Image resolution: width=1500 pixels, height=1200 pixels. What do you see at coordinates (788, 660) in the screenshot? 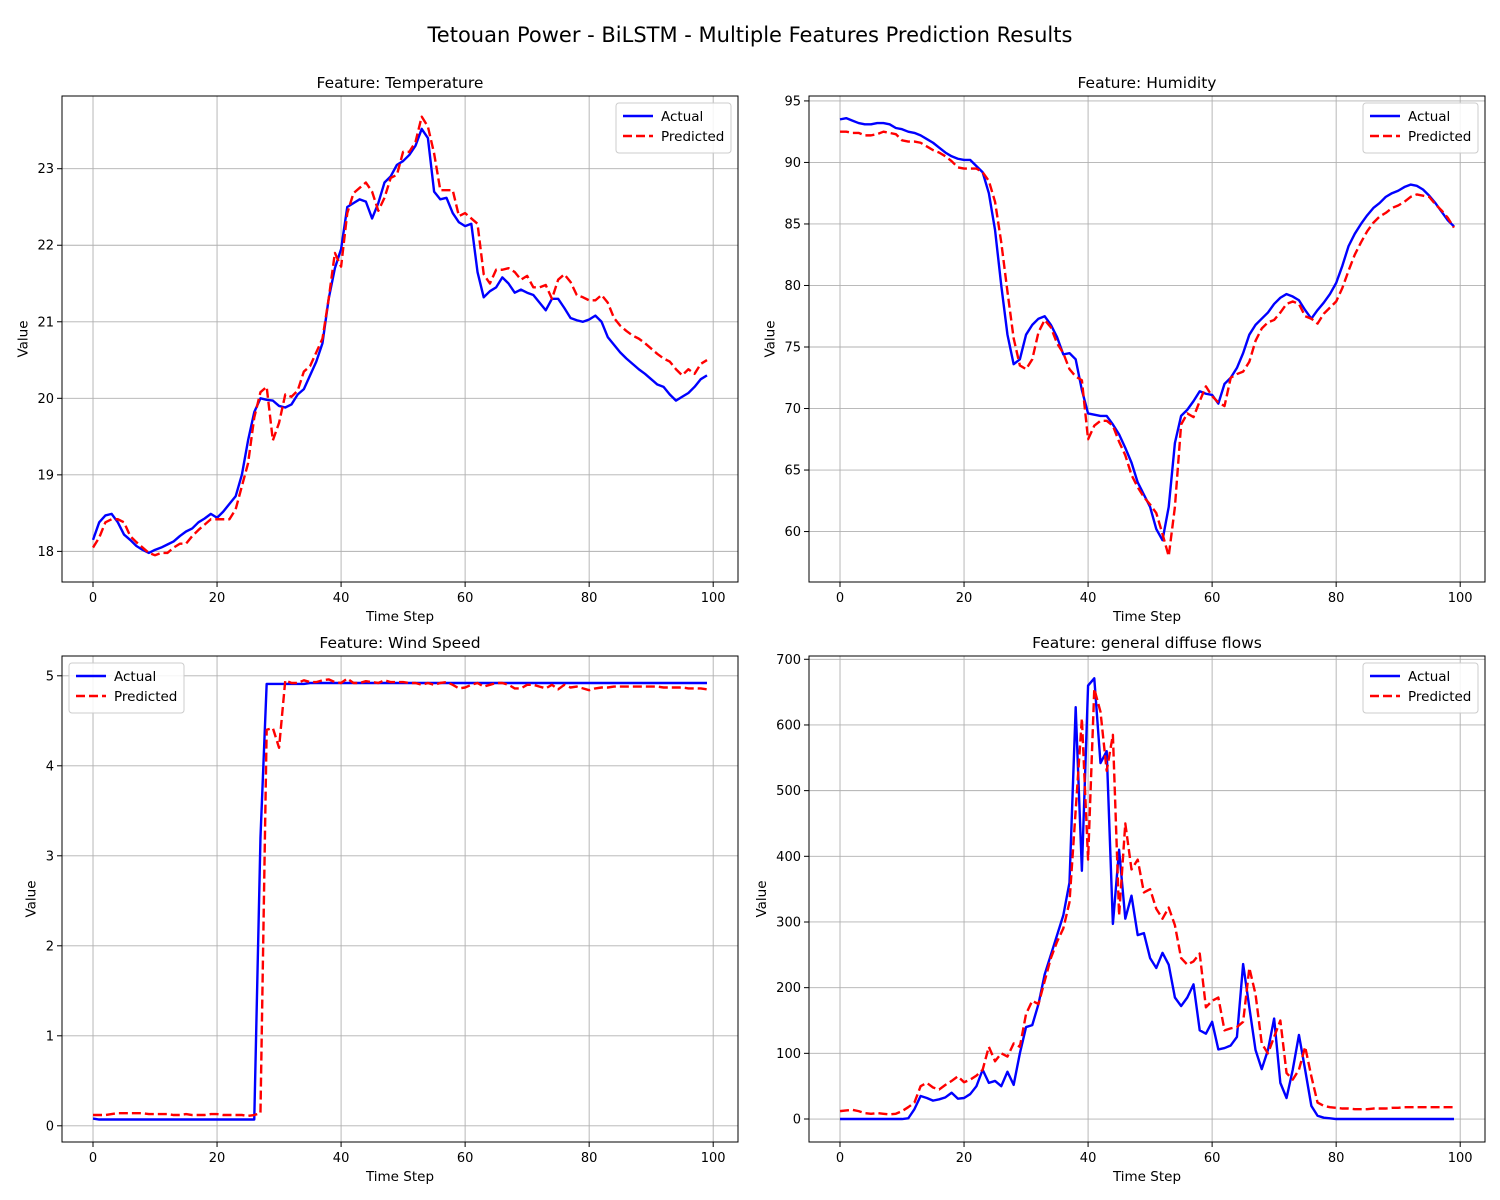
I see `y-tick-label: 700` at bounding box center [788, 660].